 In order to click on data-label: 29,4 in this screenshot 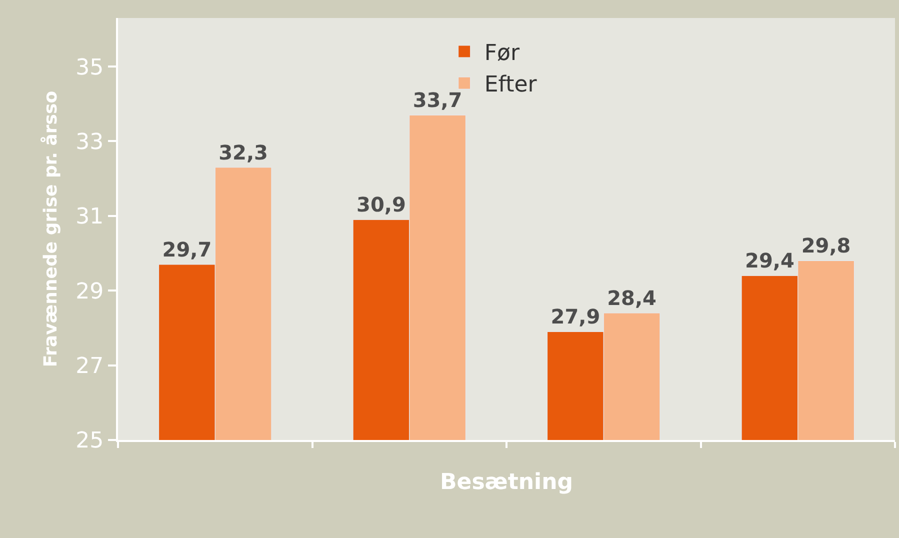, I will do `click(769, 260)`.